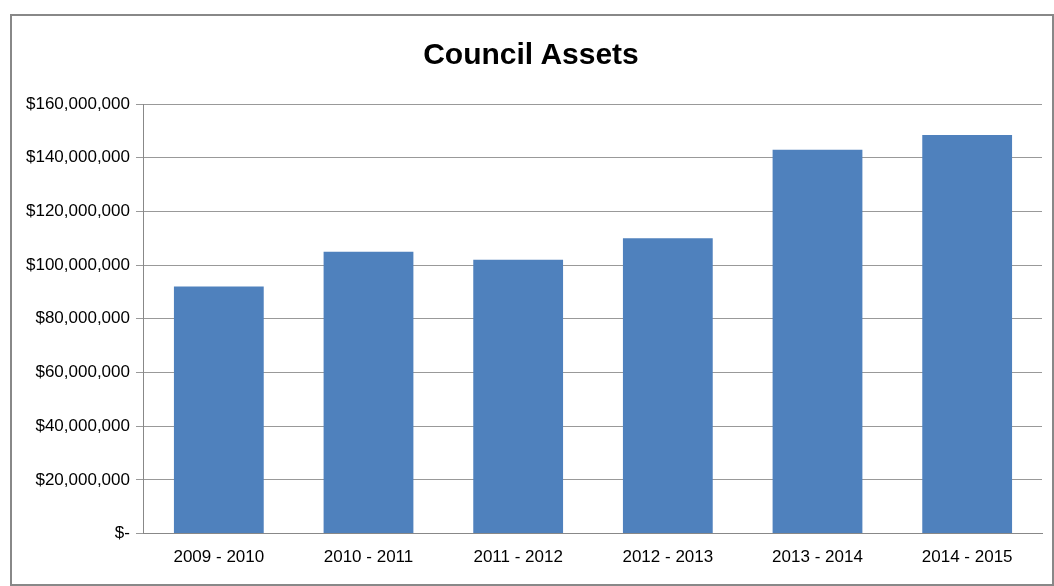 This screenshot has width=1054, height=586. Describe the element at coordinates (82, 318) in the screenshot. I see `y-tick-label: $80,000,000` at that location.